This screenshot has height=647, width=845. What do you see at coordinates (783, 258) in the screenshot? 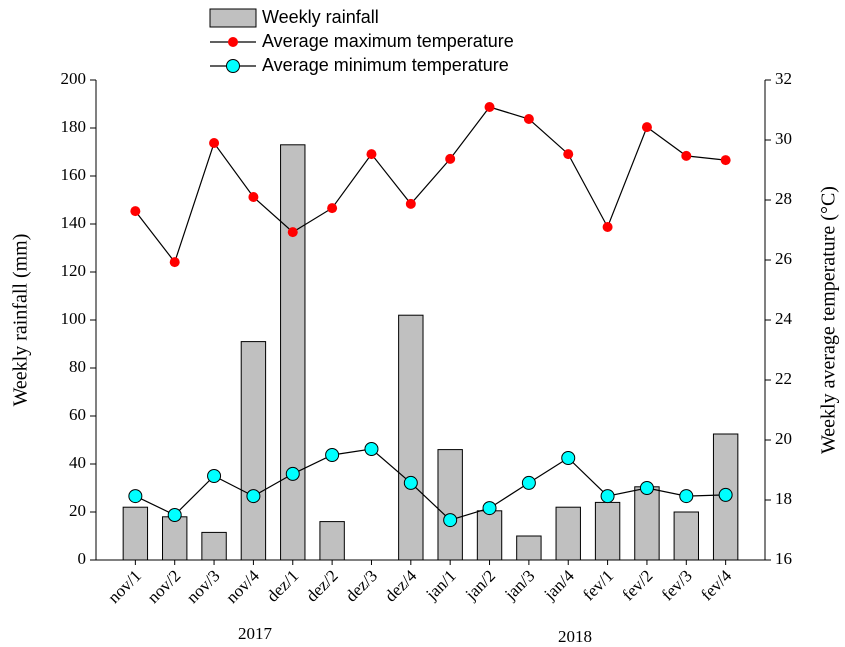
I see `y2-tick-label: 26` at bounding box center [783, 258].